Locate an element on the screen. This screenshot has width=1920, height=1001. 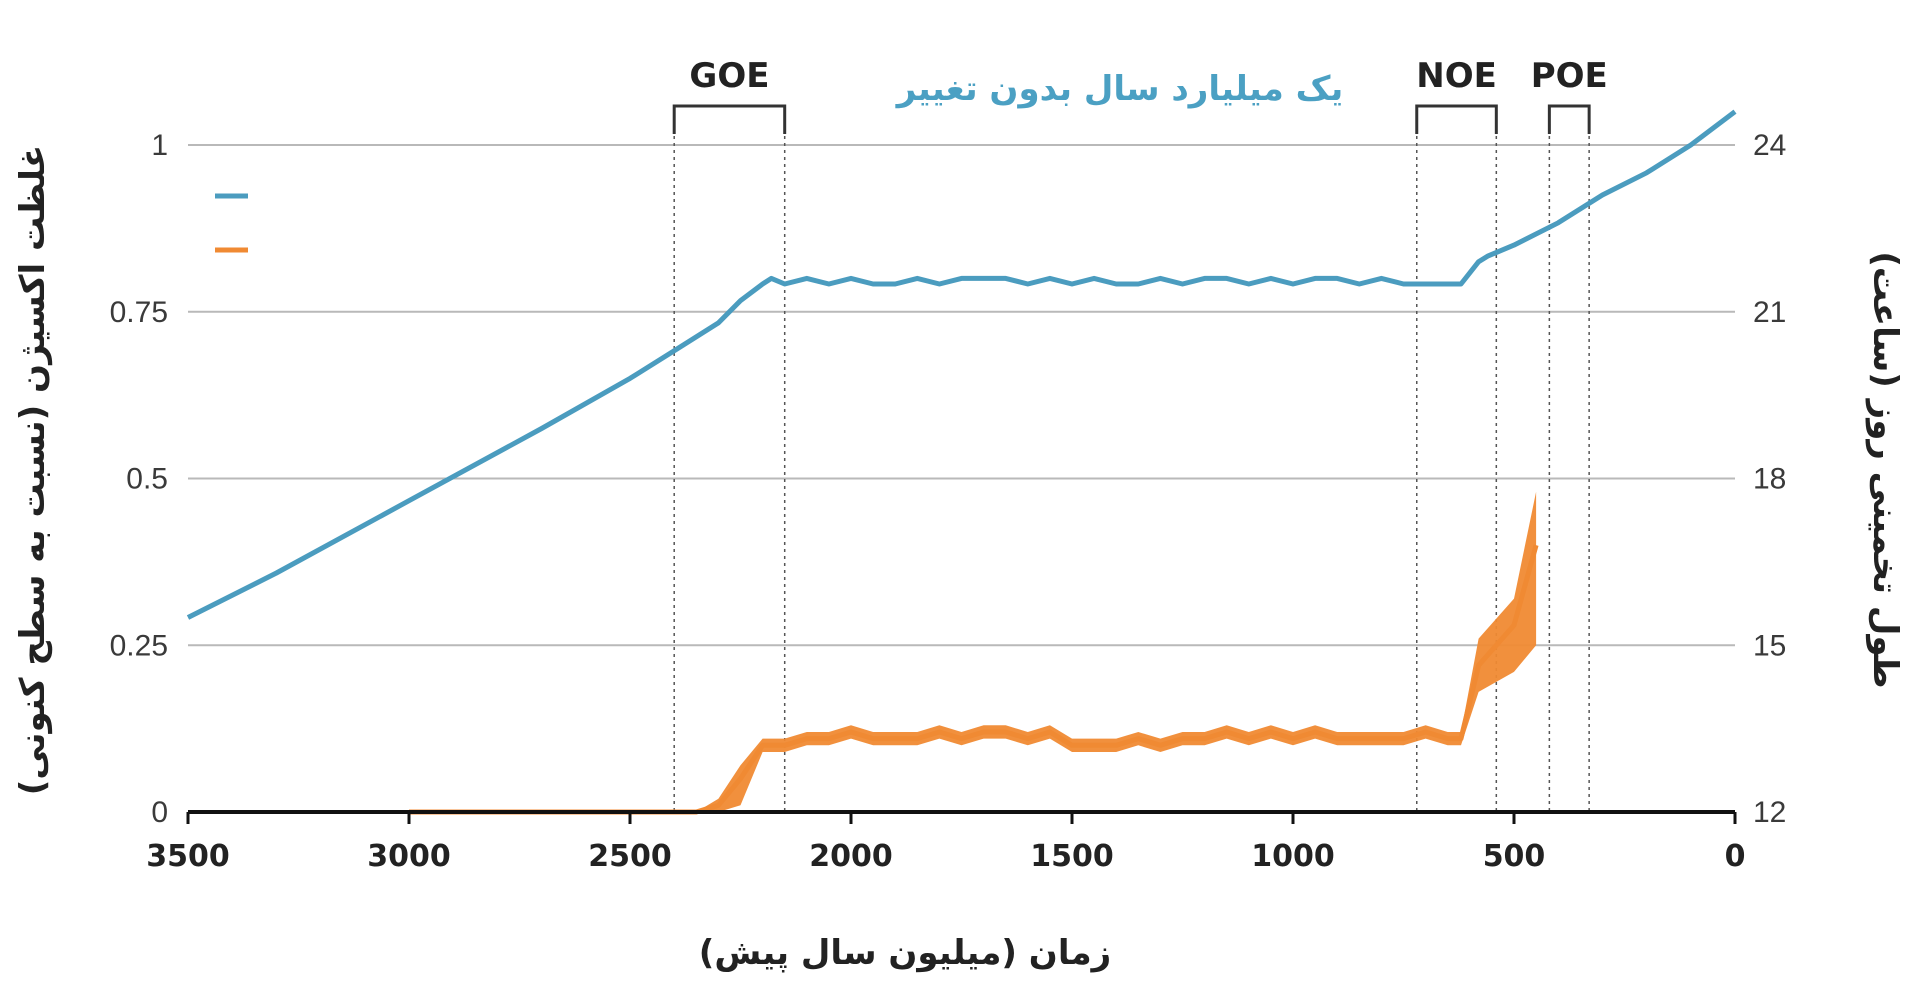
x-tick-label: 1500 is located at coordinates (1072, 856).